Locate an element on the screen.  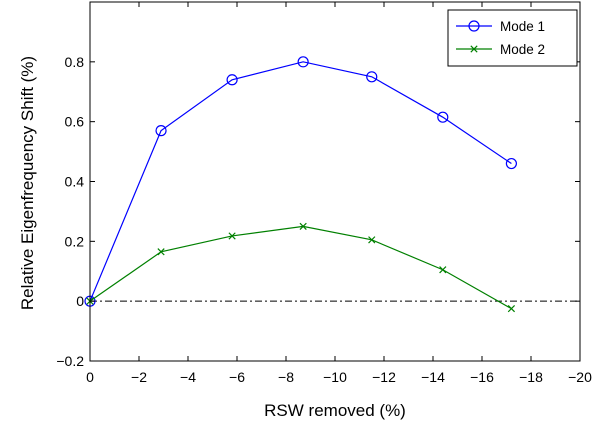
legend-box is located at coordinates (512, 38).